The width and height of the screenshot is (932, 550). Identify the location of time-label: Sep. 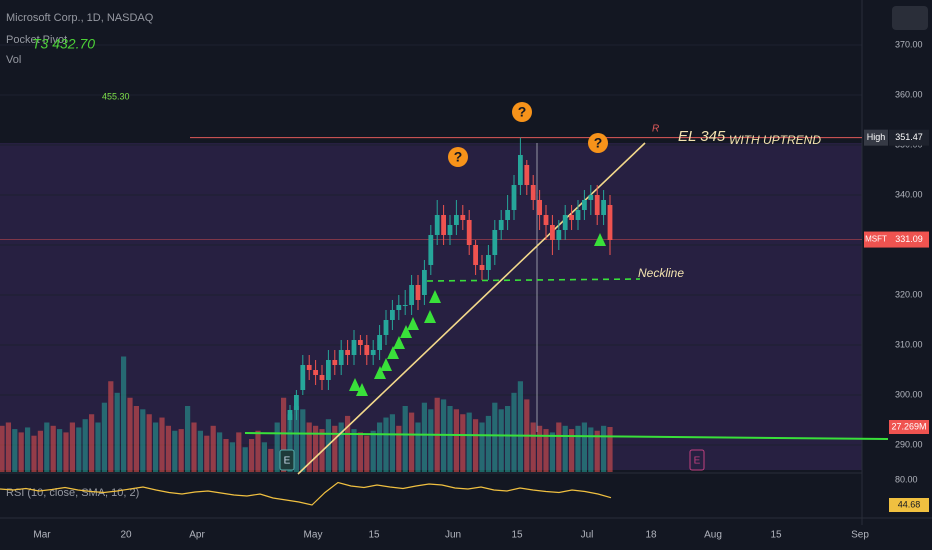
(860, 535).